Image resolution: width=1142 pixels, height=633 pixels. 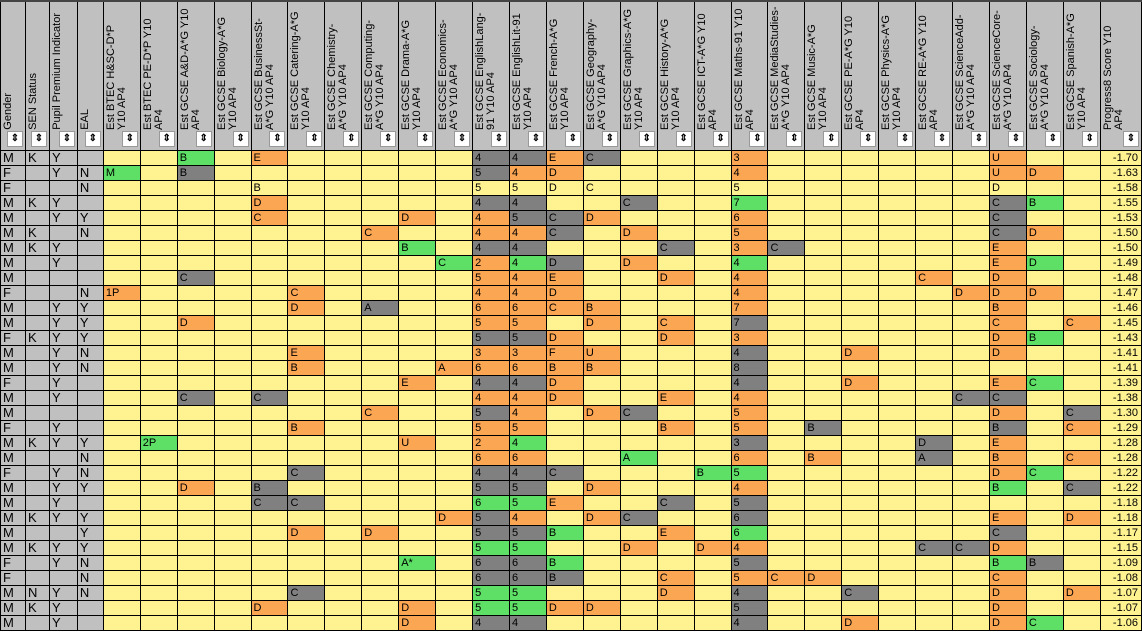 I want to click on cell-eal, so click(x=90, y=623).